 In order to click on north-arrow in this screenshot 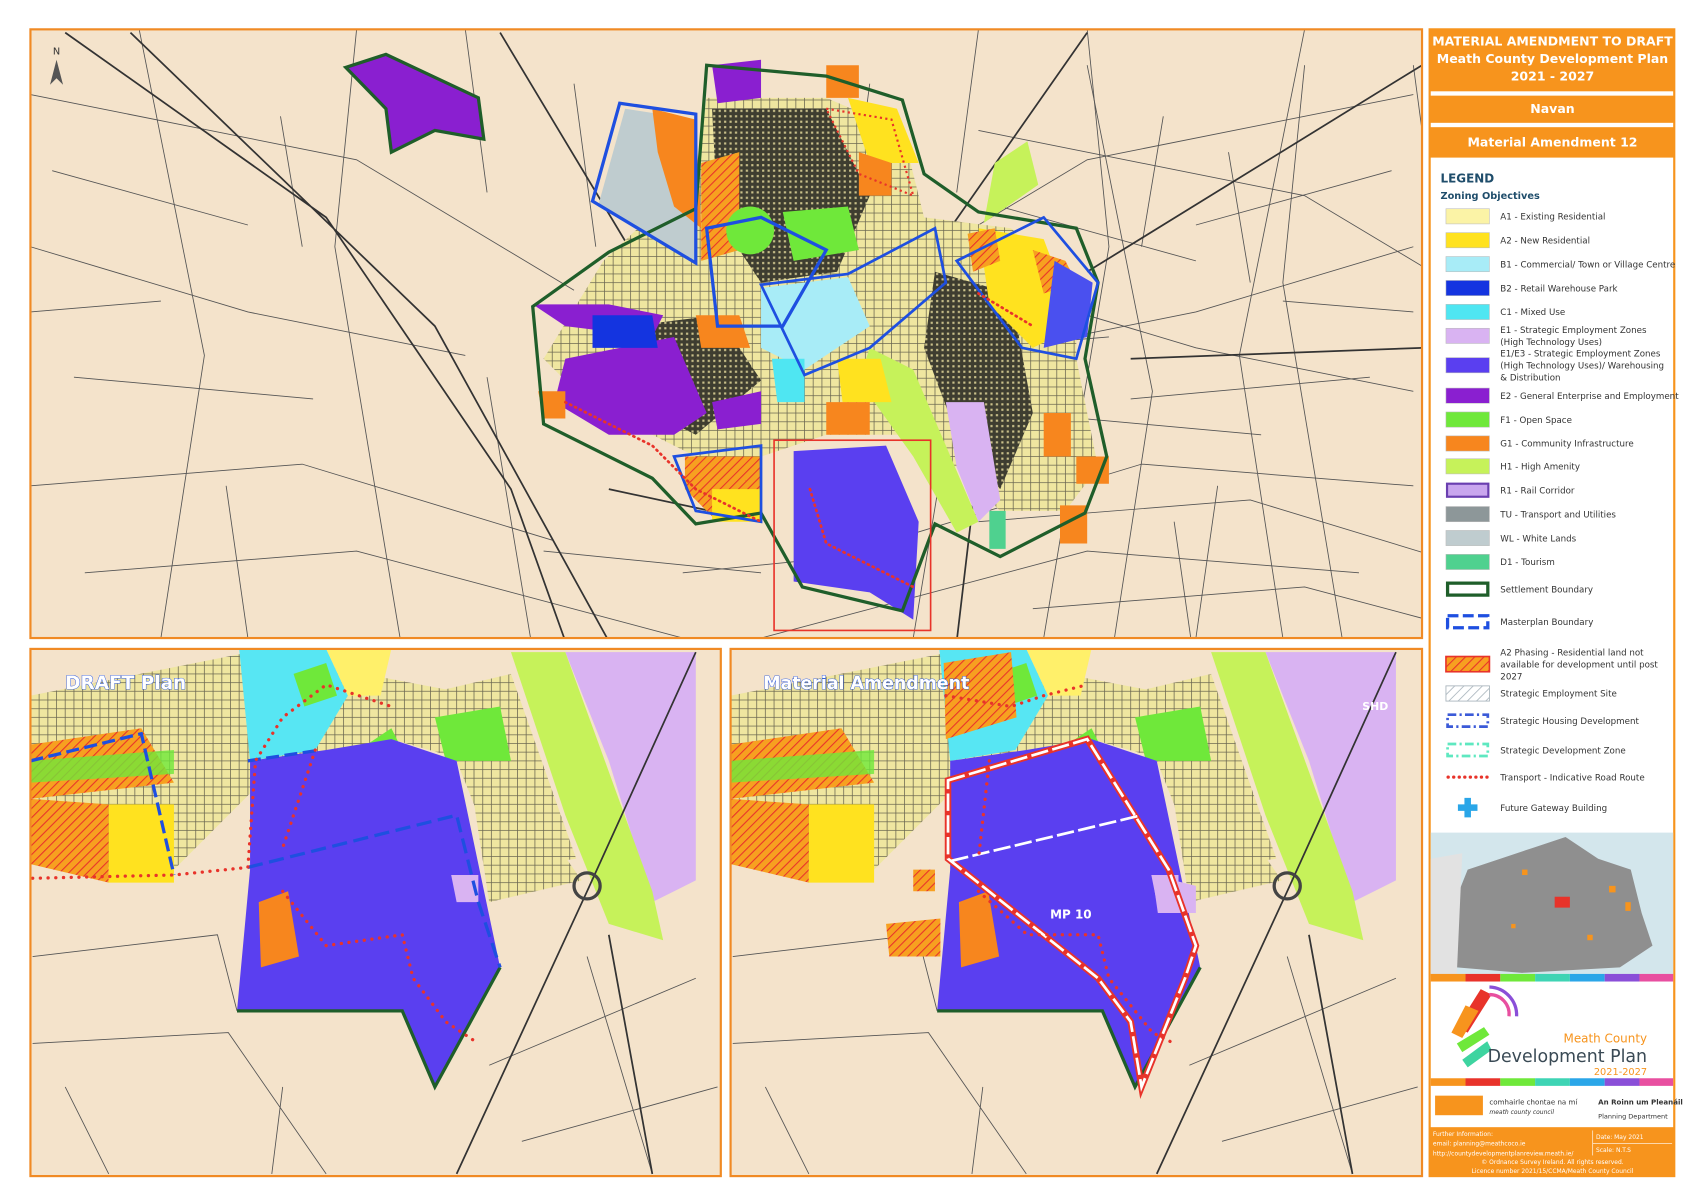, I will do `click(57, 72)`.